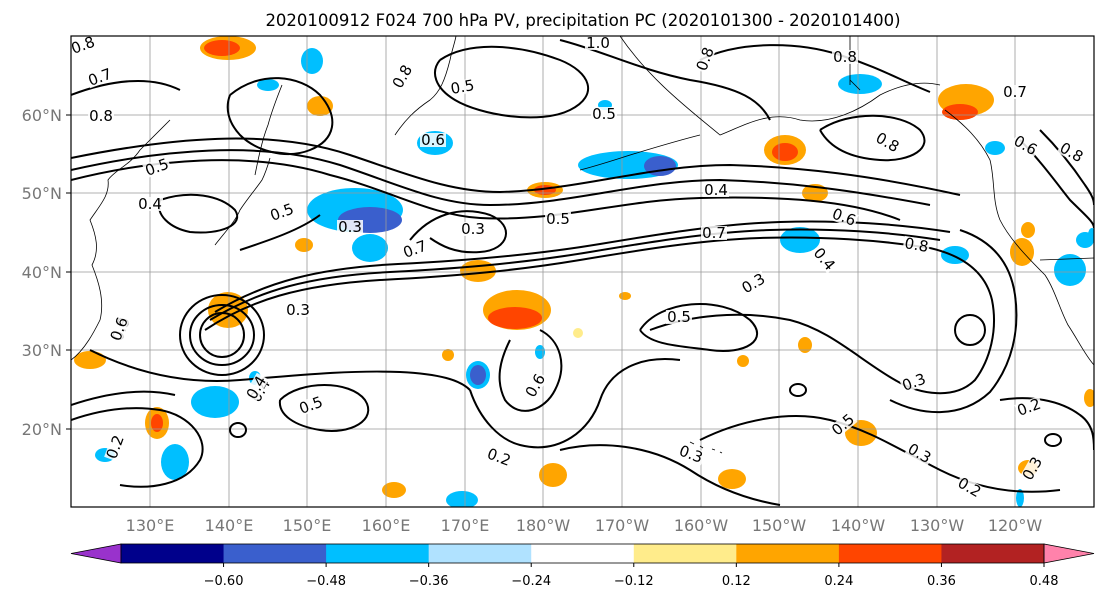 This screenshot has width=1105, height=601. I want to click on kamchatka-coast, so click(425, 86).